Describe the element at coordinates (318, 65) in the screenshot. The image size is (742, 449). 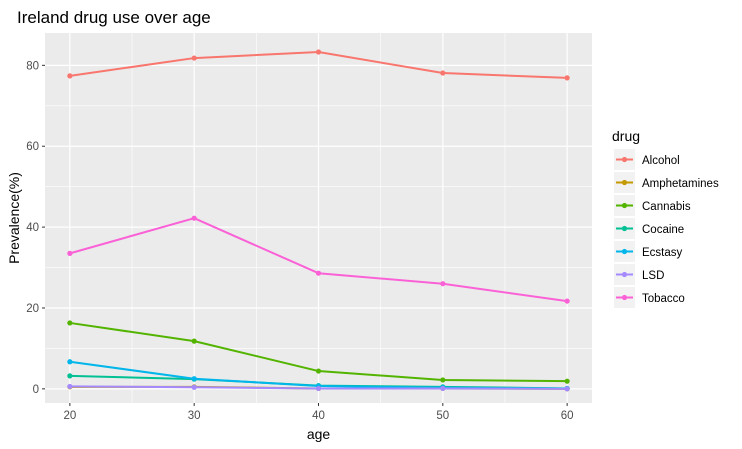
I see `series-alcohol` at that location.